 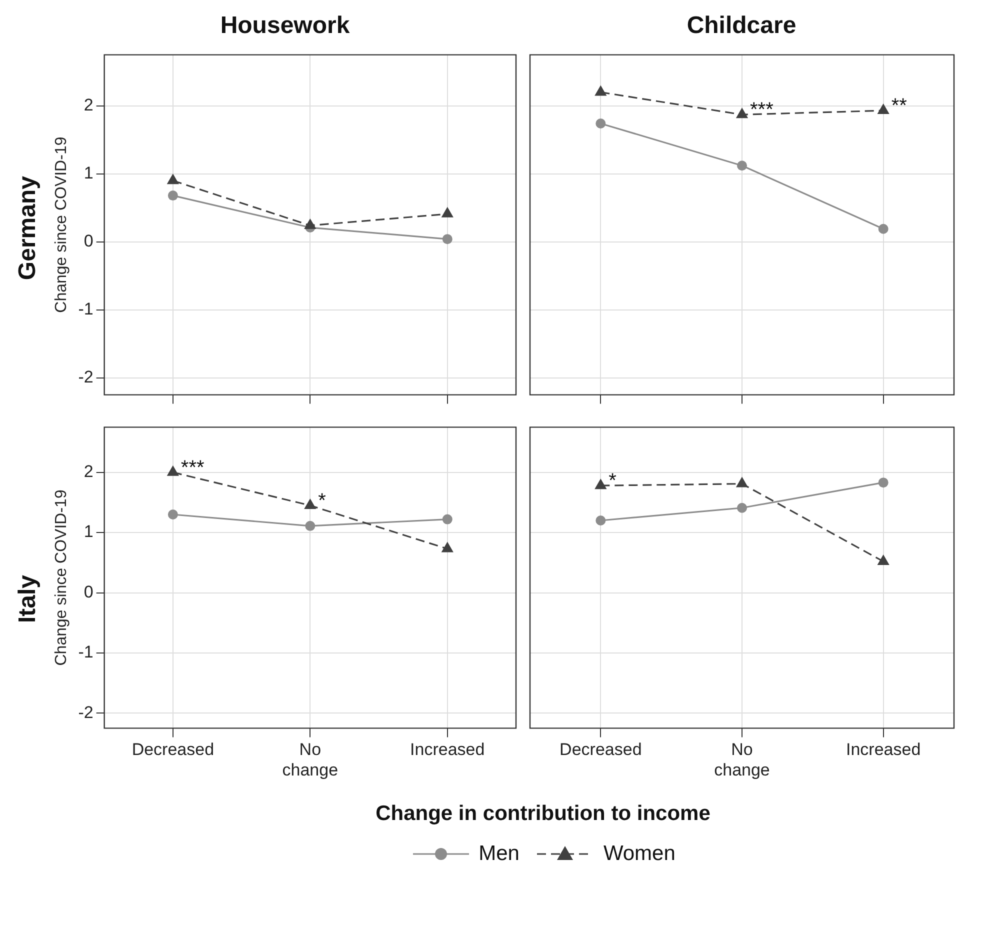 What do you see at coordinates (285, 26) in the screenshot?
I see `chart-title: Housework` at bounding box center [285, 26].